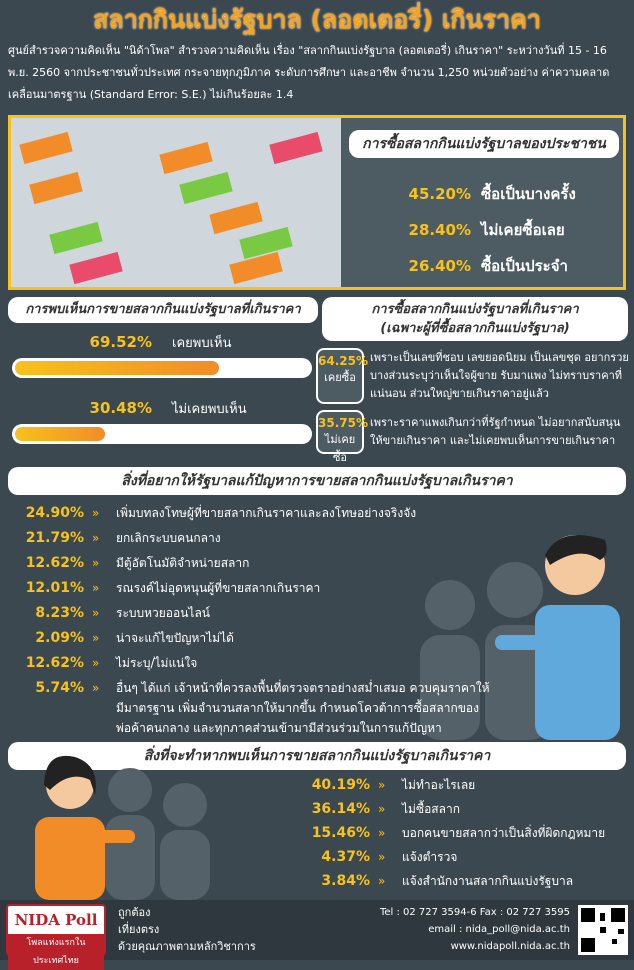 Image resolution: width=634 pixels, height=970 pixels. What do you see at coordinates (439, 194) in the screenshot?
I see `percent: 45.20%` at bounding box center [439, 194].